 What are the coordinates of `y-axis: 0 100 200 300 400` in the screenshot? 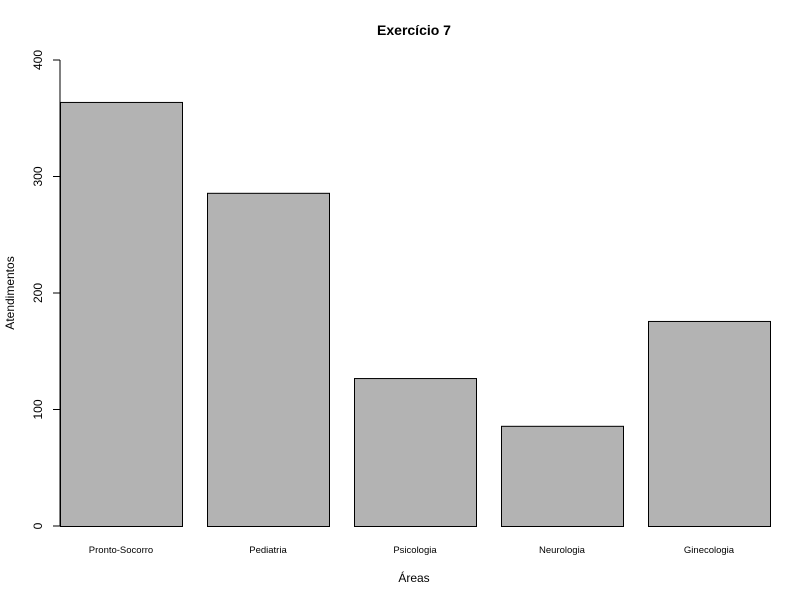 It's located at (46, 289).